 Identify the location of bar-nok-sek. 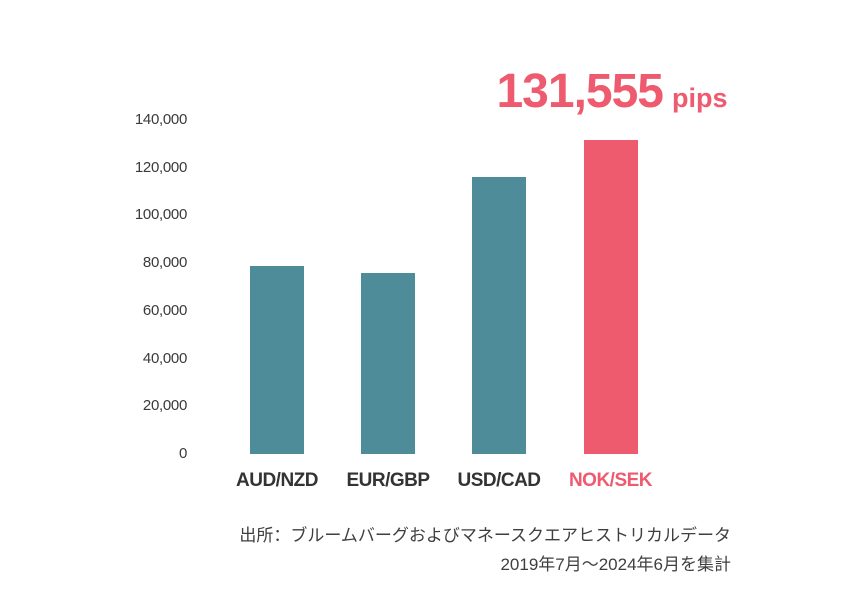
(610, 297).